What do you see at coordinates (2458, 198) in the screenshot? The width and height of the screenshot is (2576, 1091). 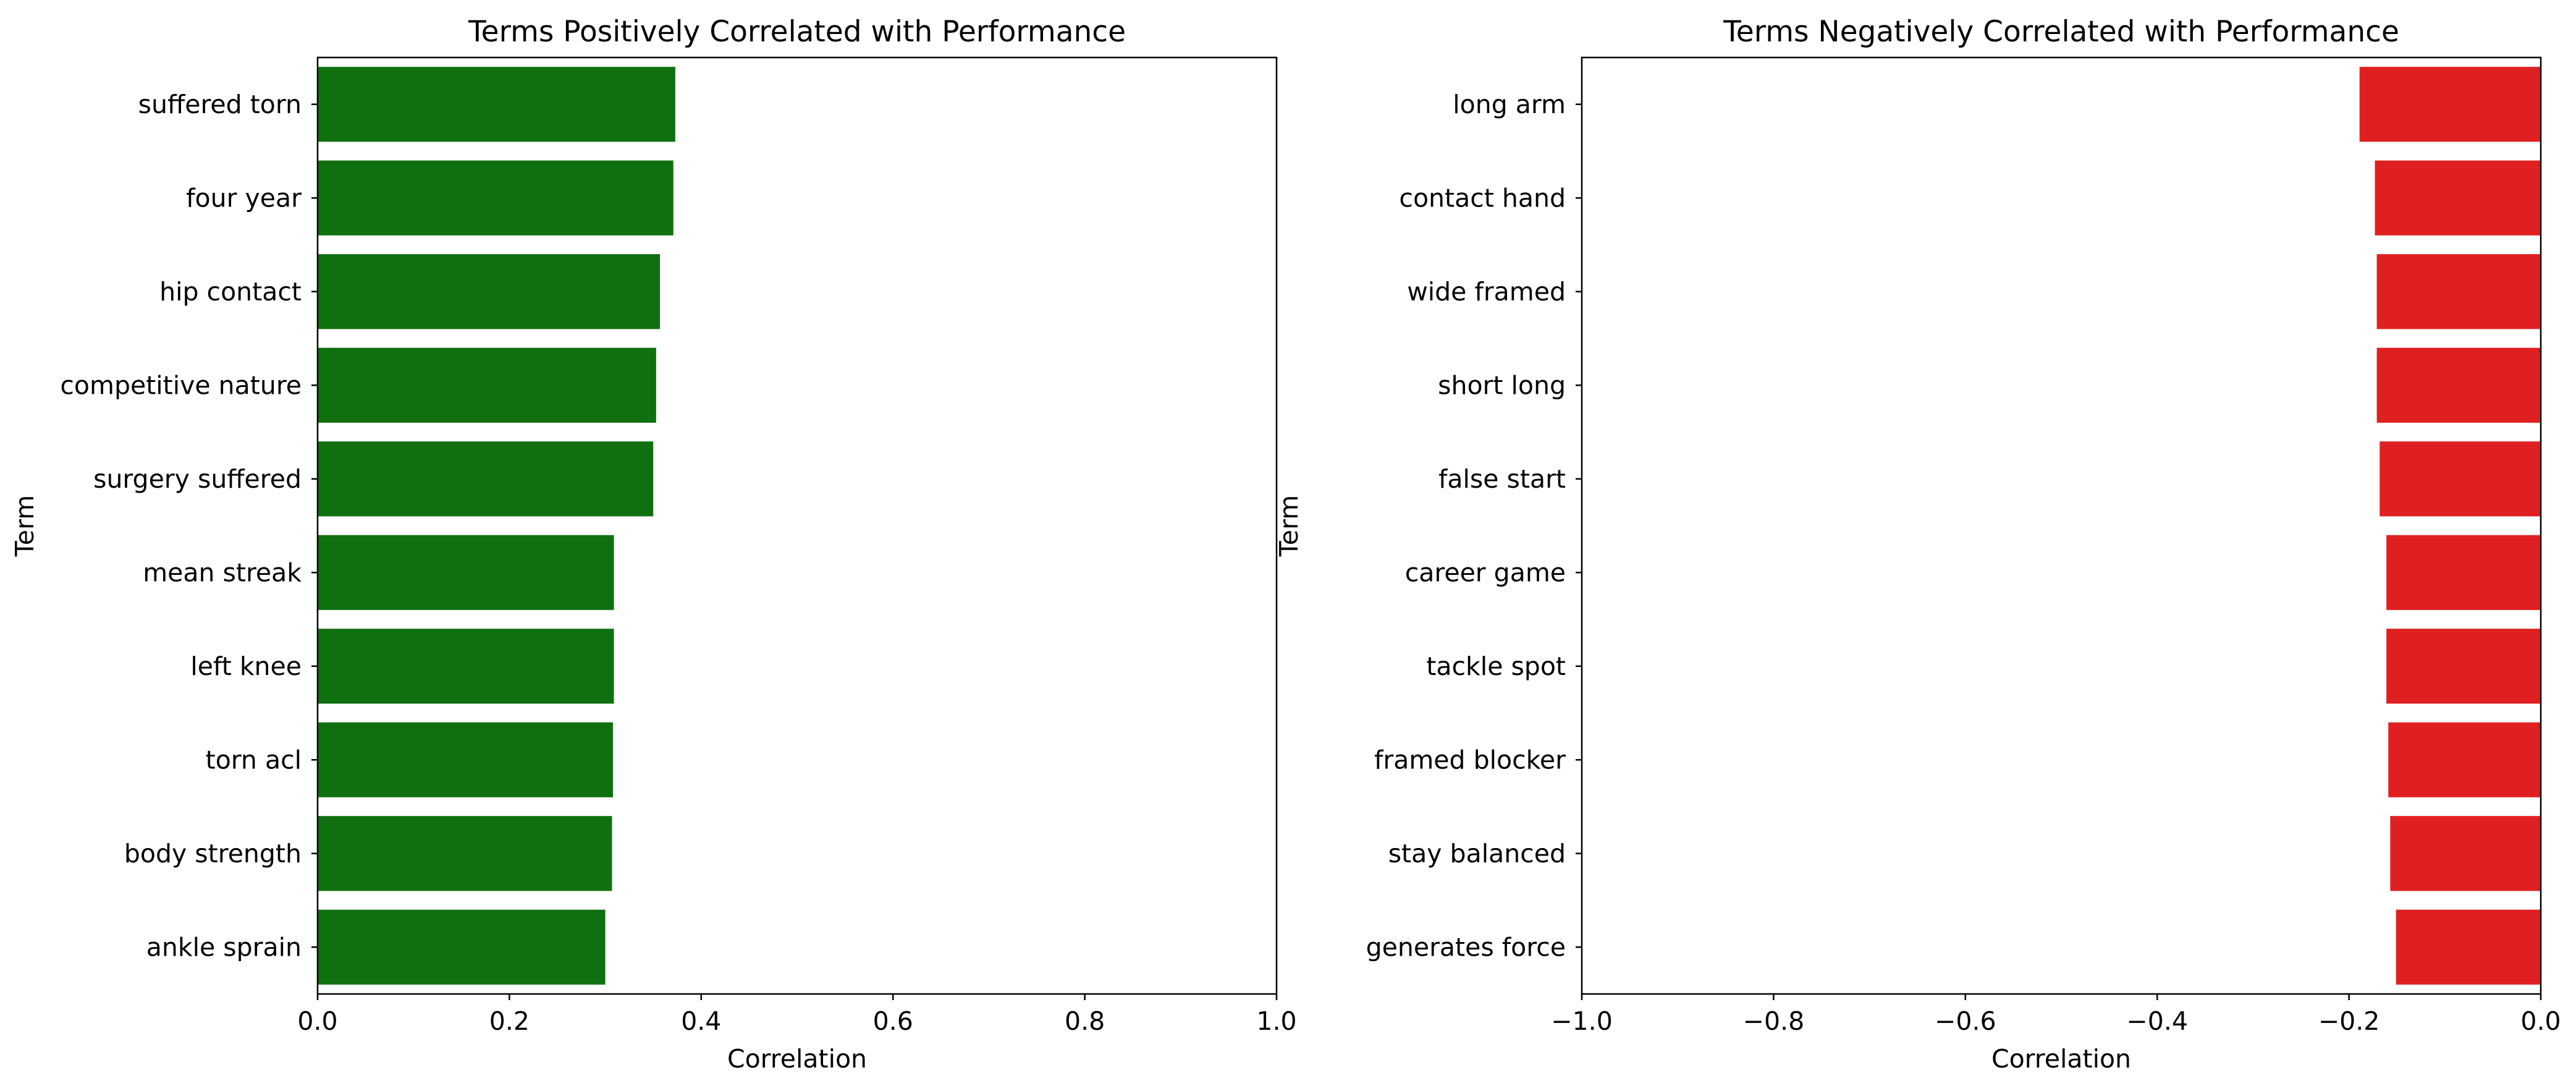 I see `bar-contact-hand` at bounding box center [2458, 198].